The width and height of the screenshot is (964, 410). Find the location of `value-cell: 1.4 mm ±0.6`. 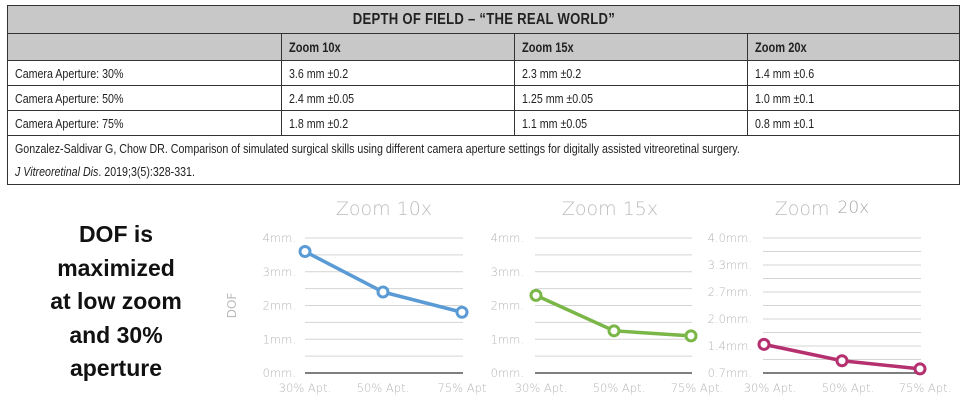

value-cell: 1.4 mm ±0.6 is located at coordinates (853, 73).